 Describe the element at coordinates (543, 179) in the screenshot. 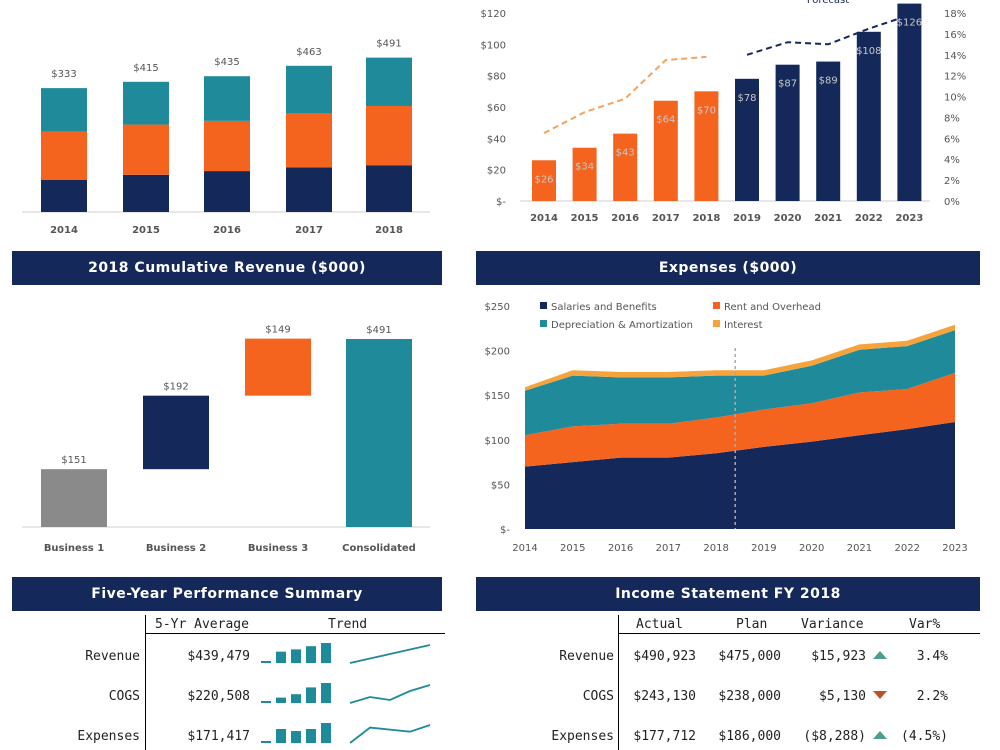

I see `bar-data-label: $26` at that location.